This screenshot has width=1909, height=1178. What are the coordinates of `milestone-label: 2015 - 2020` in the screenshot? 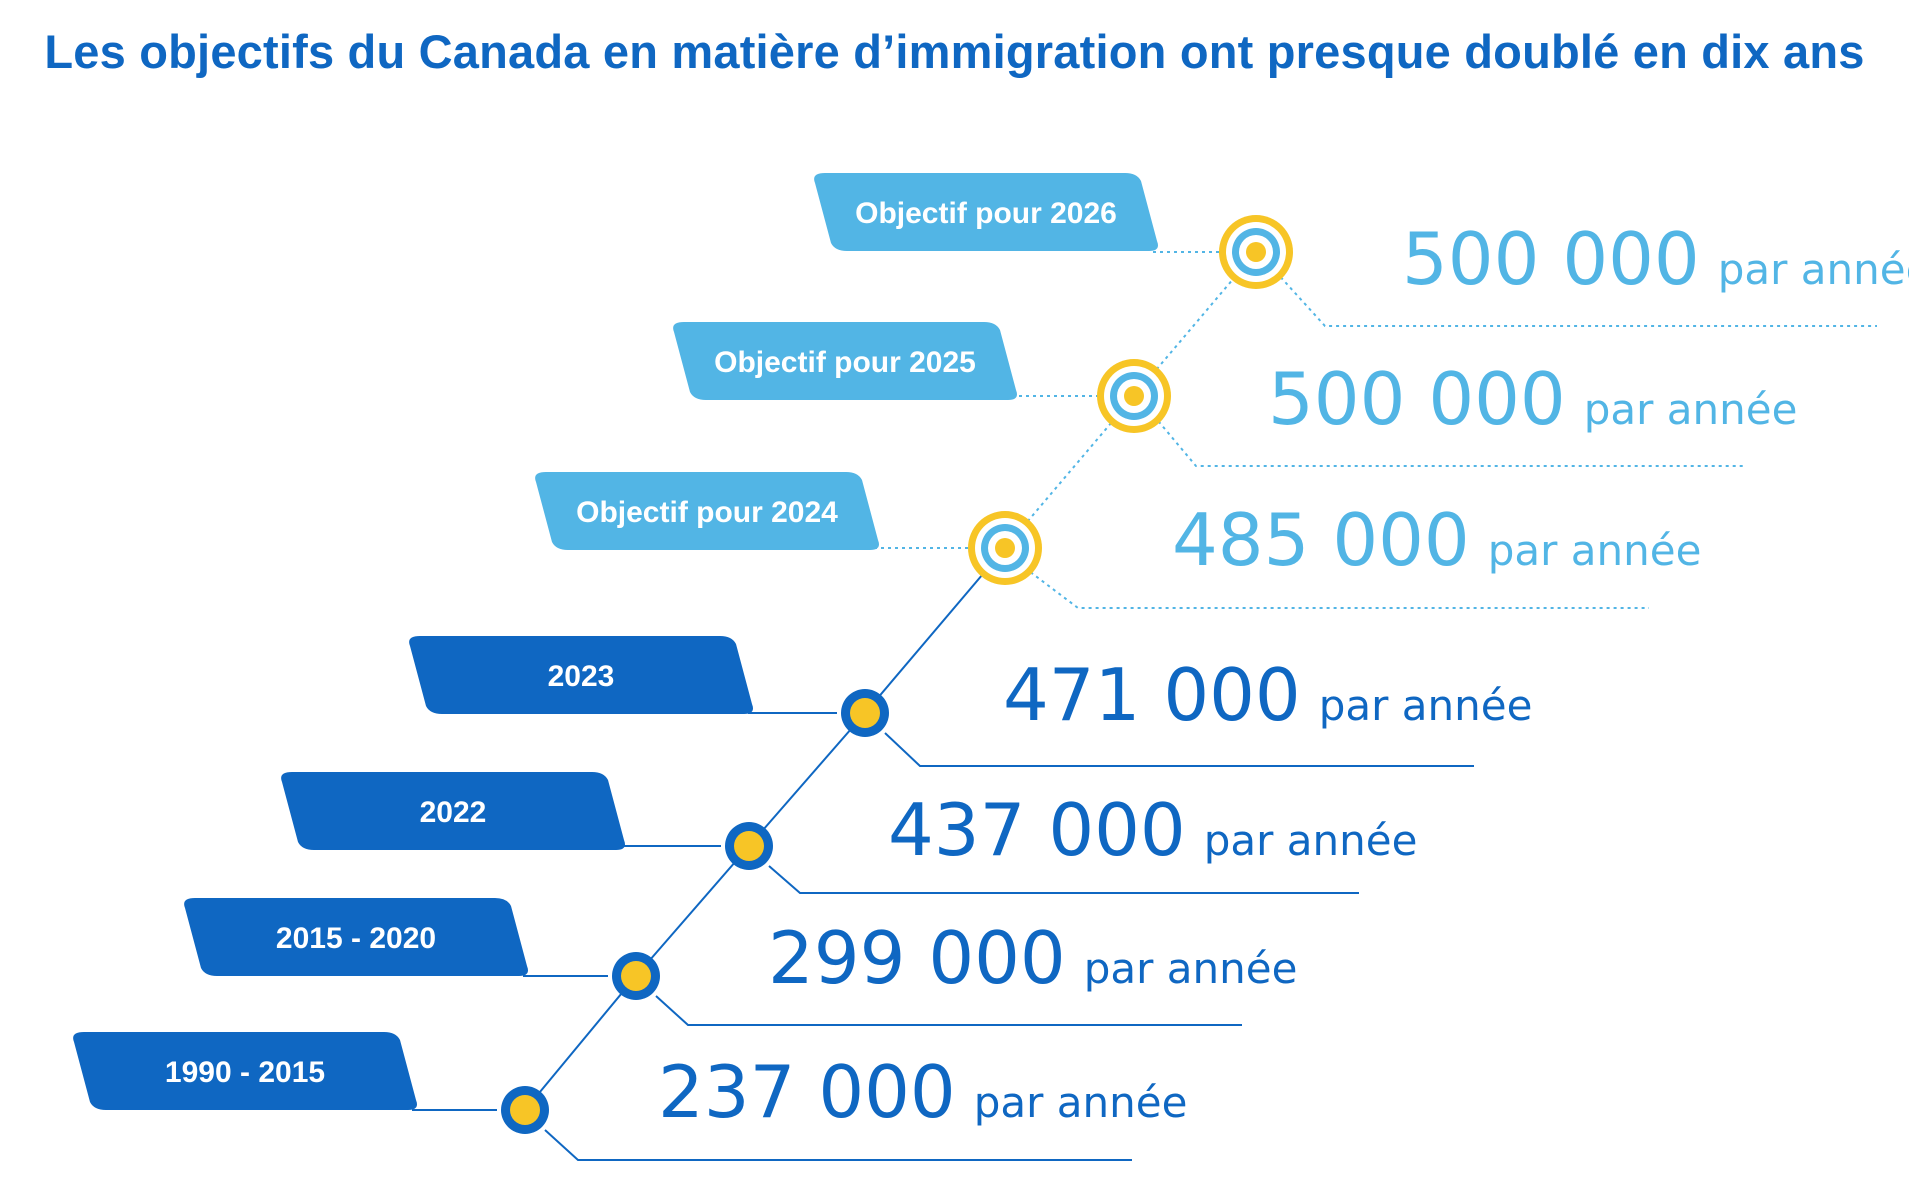 It's located at (356, 938).